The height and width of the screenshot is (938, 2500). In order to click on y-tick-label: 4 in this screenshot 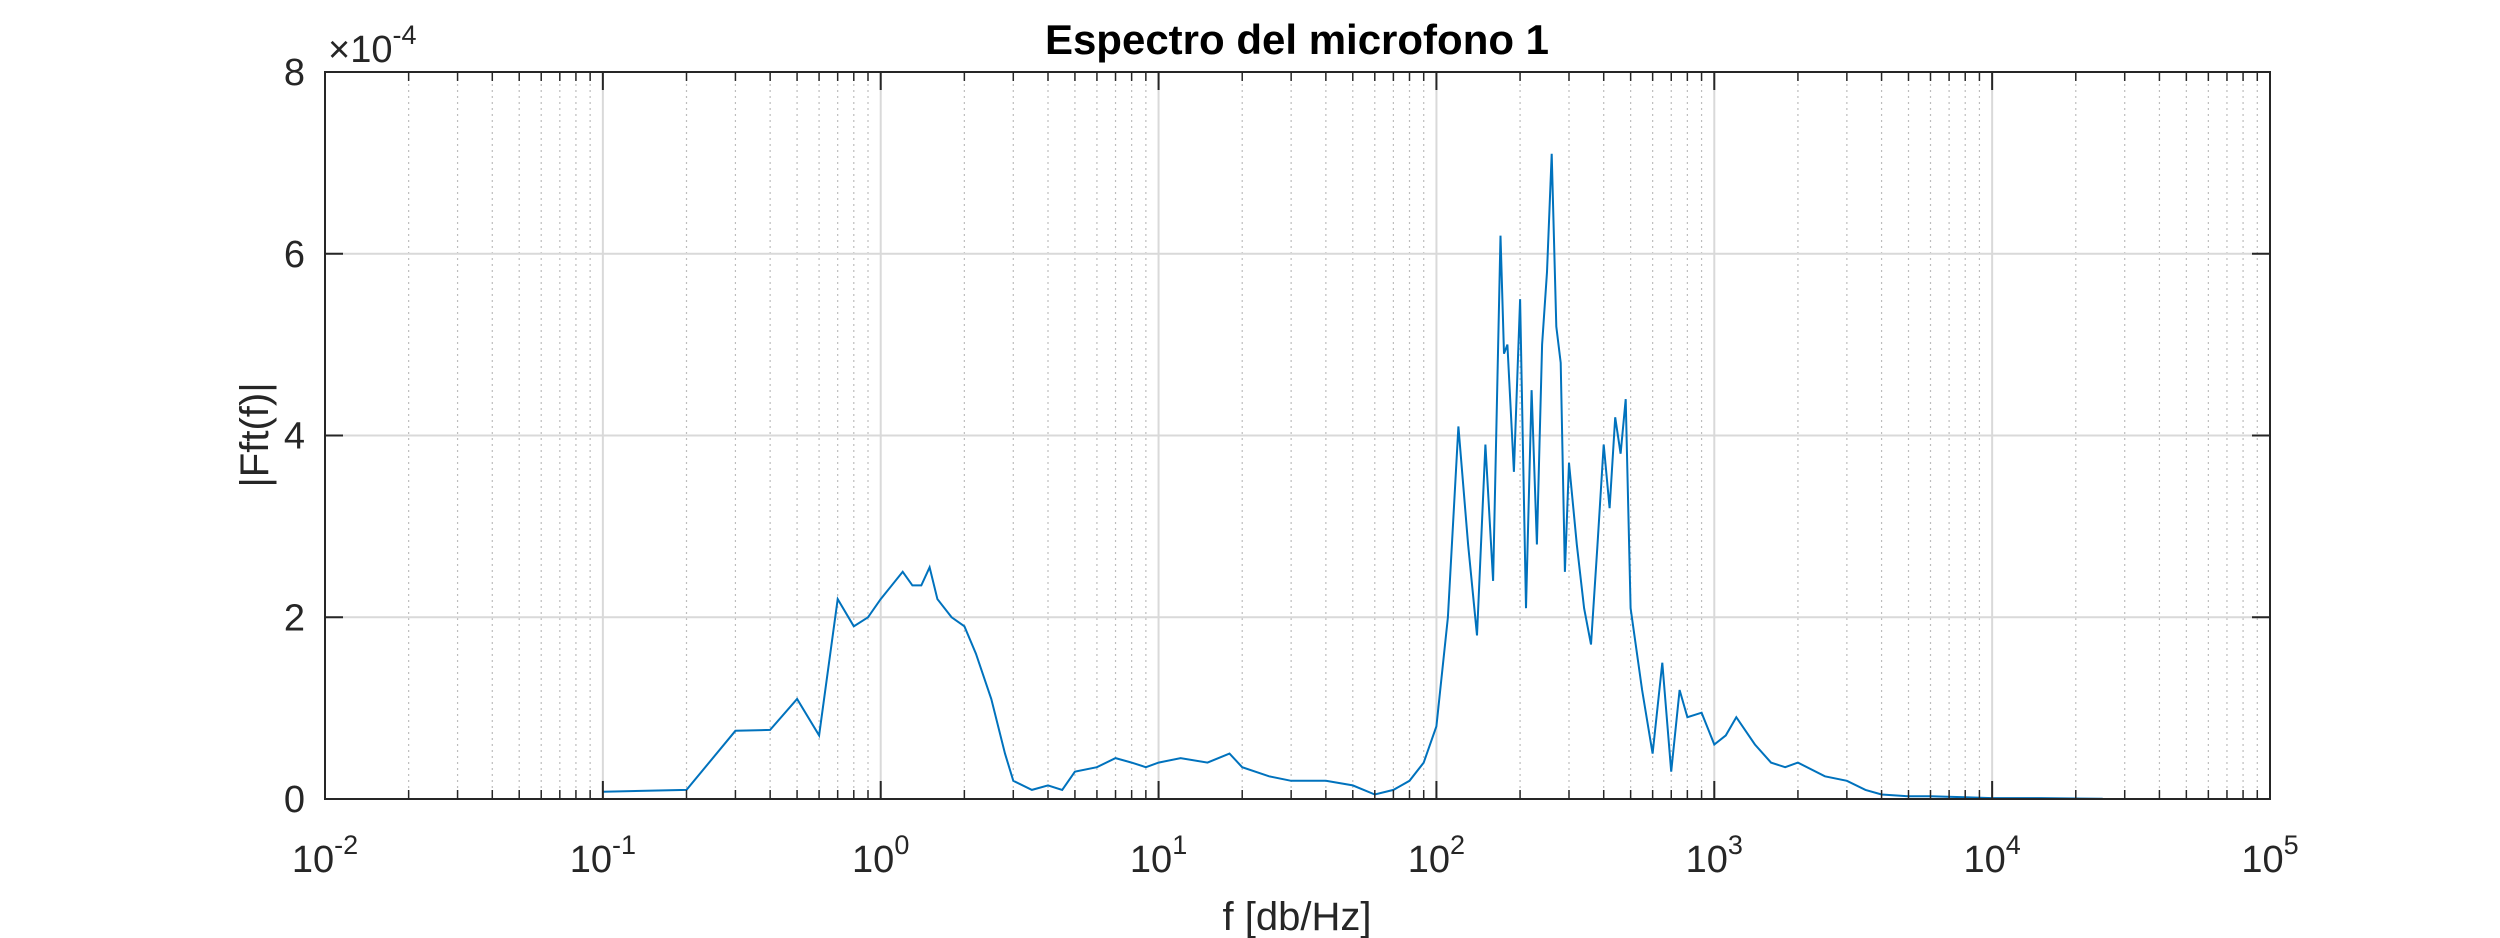, I will do `click(294, 437)`.